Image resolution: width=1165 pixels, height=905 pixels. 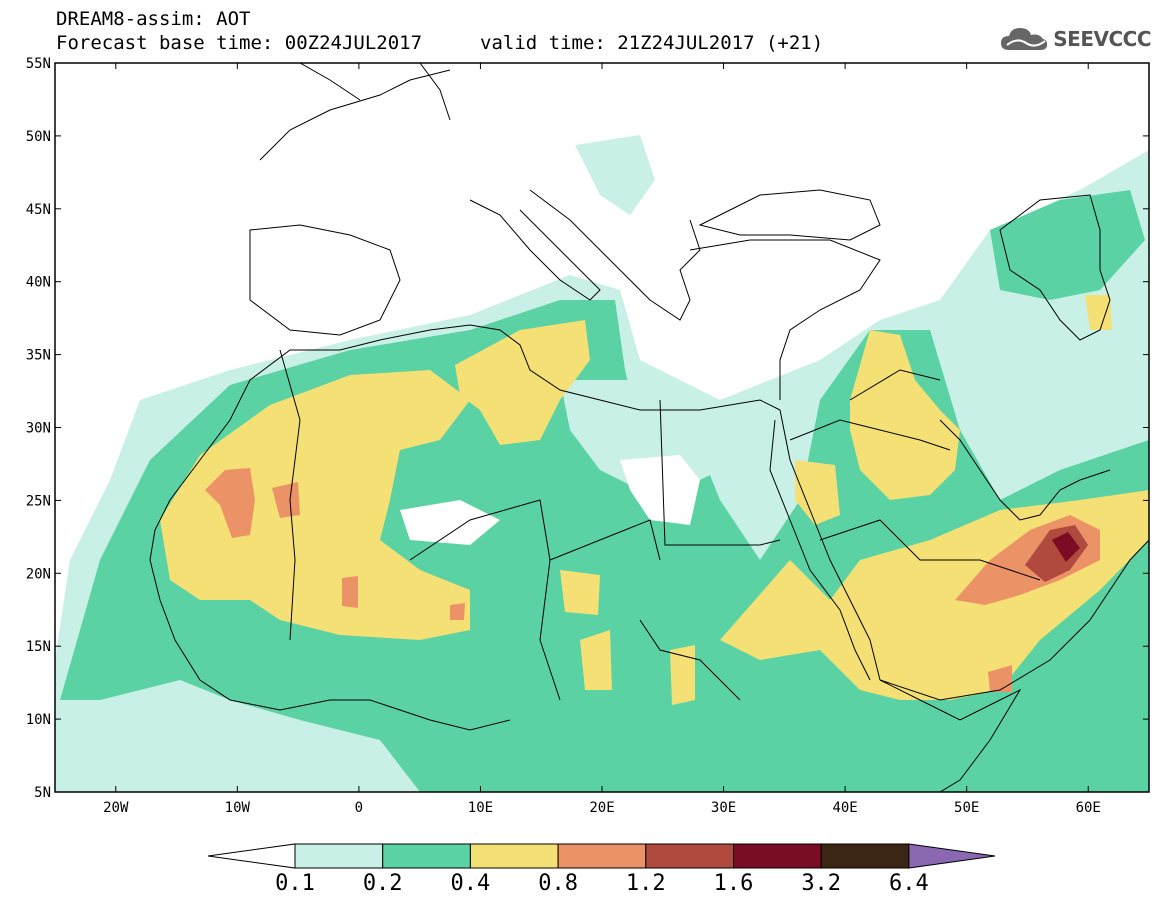 What do you see at coordinates (116, 808) in the screenshot?
I see `lon-tick-label: 20W` at bounding box center [116, 808].